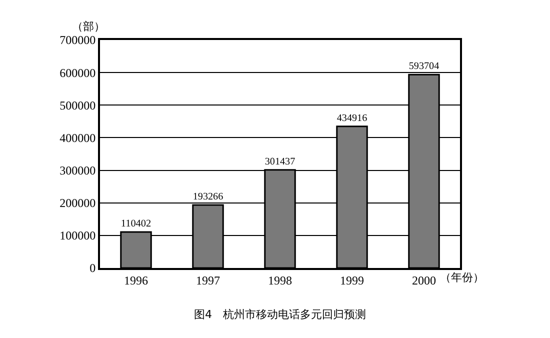 This screenshot has height=338, width=550. What do you see at coordinates (280, 314) in the screenshot?
I see `text: 图4 杭州市移动电话多元回归预测` at bounding box center [280, 314].